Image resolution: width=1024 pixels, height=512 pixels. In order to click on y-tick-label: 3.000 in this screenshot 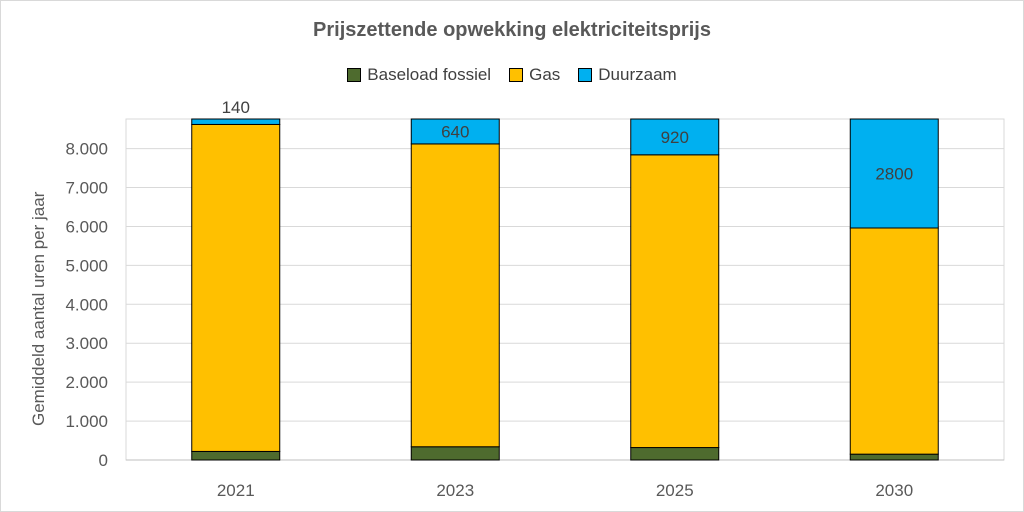, I will do `click(86, 343)`.